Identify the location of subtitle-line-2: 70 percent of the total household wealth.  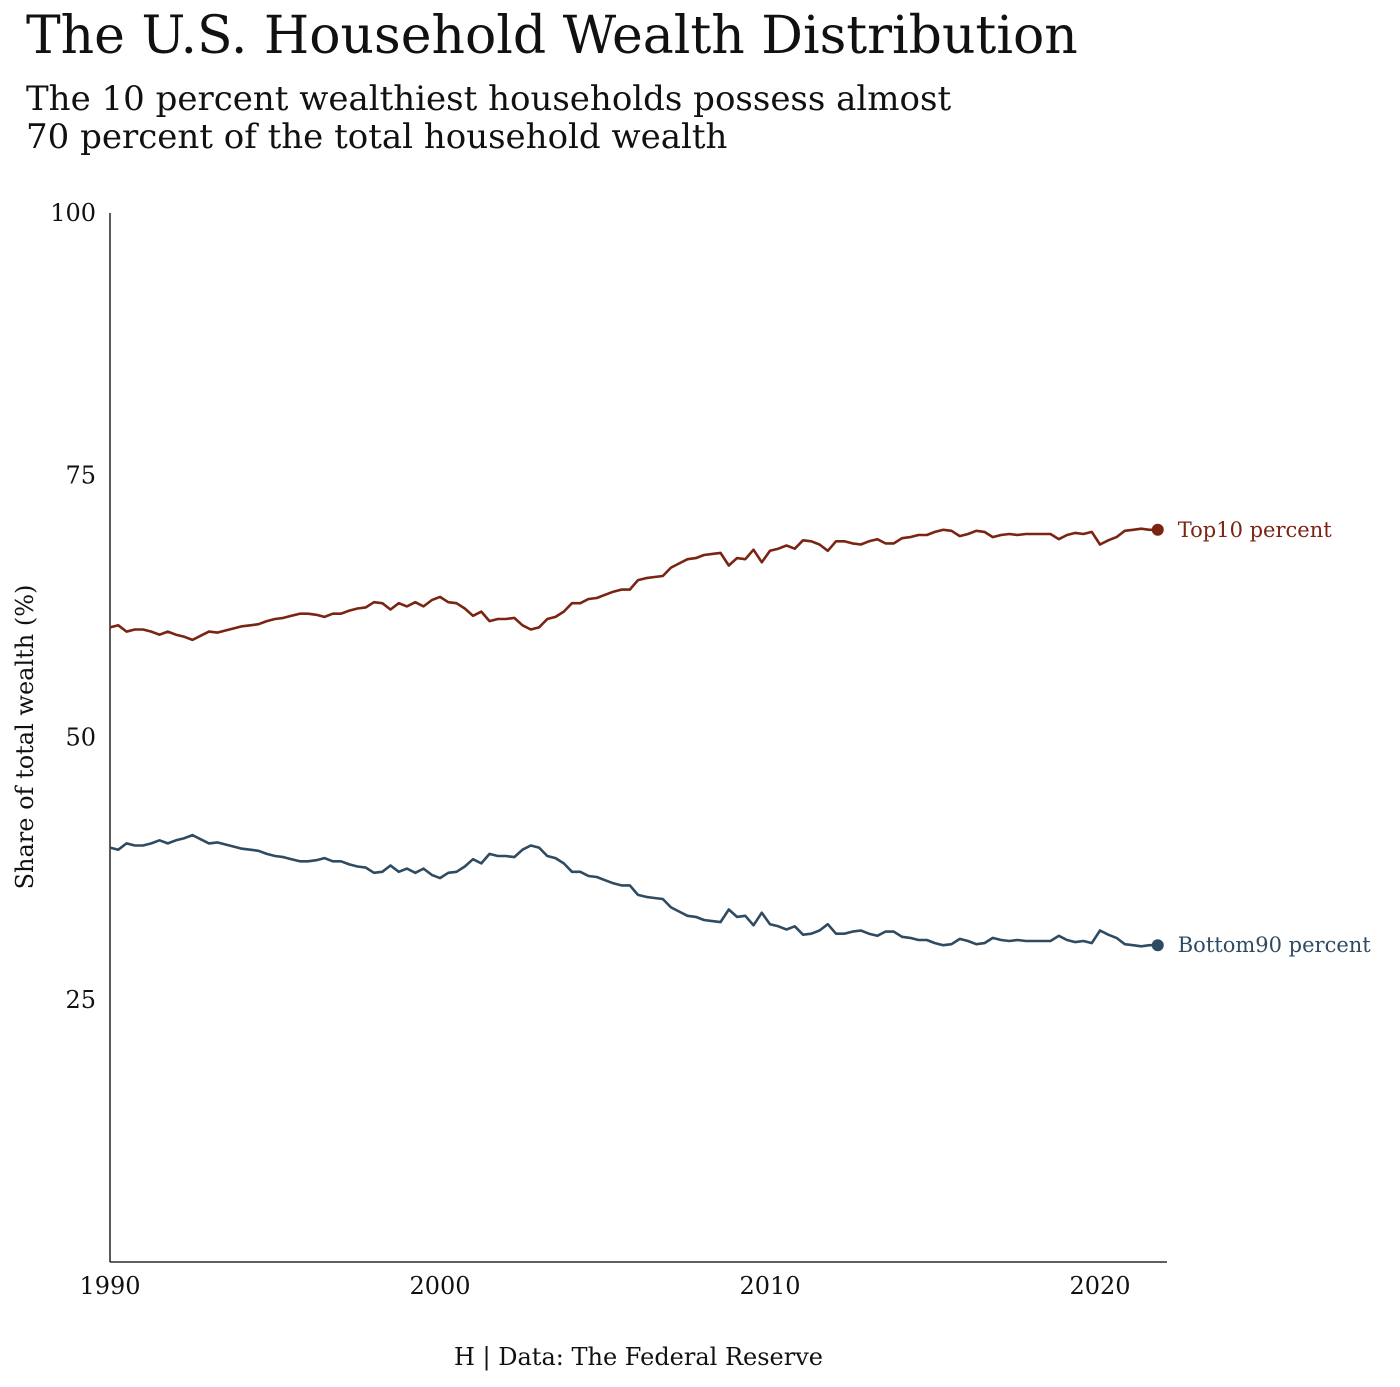
(377, 137).